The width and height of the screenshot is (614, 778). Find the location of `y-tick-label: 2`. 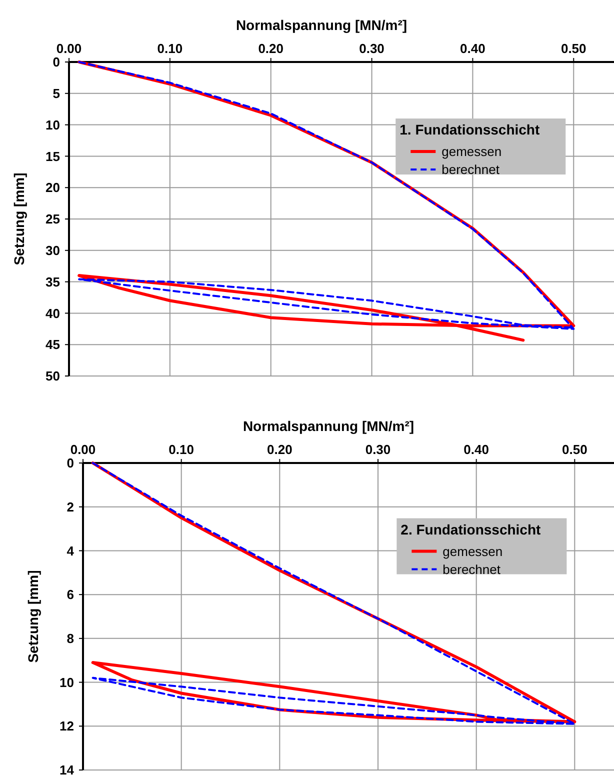

y-tick-label: 2 is located at coordinates (70, 506).